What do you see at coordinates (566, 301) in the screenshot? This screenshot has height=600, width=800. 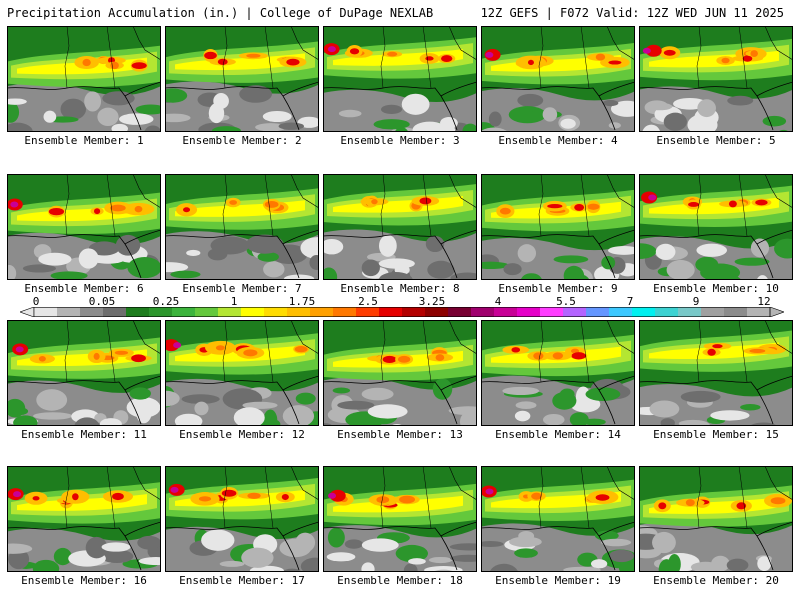 I see `colorbar-tick-label: 5.5` at bounding box center [566, 301].